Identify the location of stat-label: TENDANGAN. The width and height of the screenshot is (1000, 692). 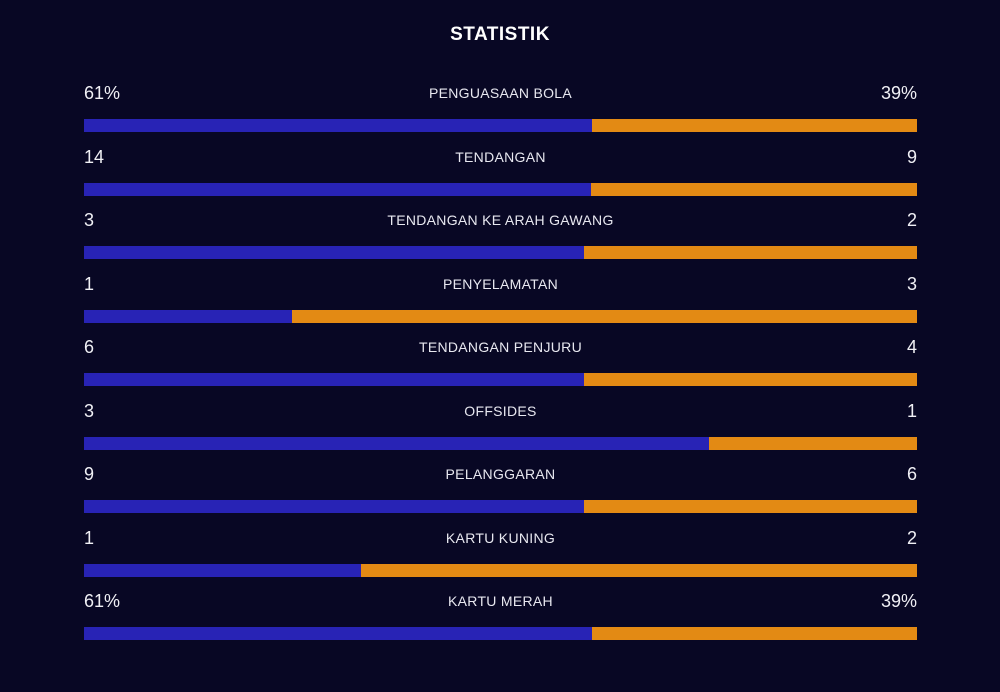
(500, 156).